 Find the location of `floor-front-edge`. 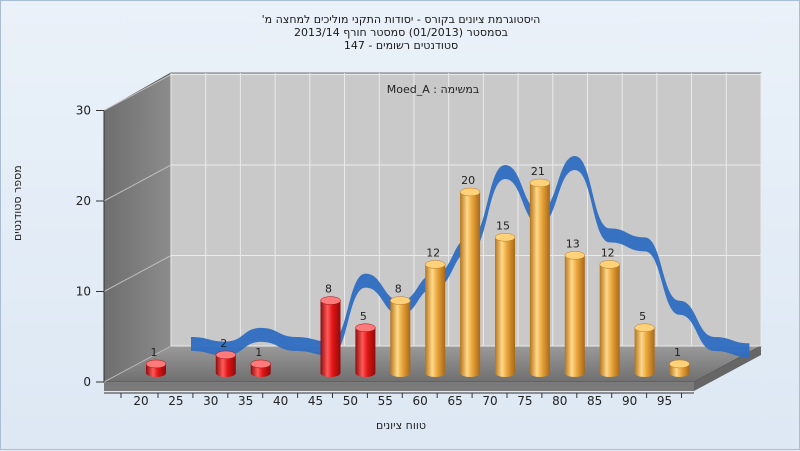

floor-front-edge is located at coordinates (399, 386).